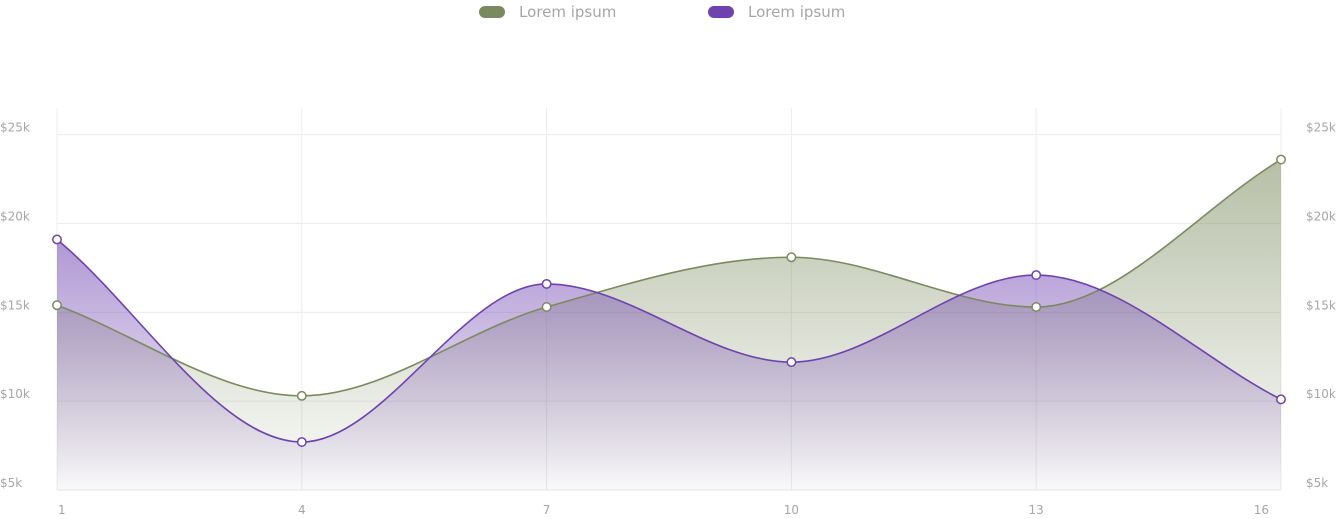  What do you see at coordinates (797, 12) in the screenshot?
I see `legend-label-series-2: Lorem ipsum` at bounding box center [797, 12].